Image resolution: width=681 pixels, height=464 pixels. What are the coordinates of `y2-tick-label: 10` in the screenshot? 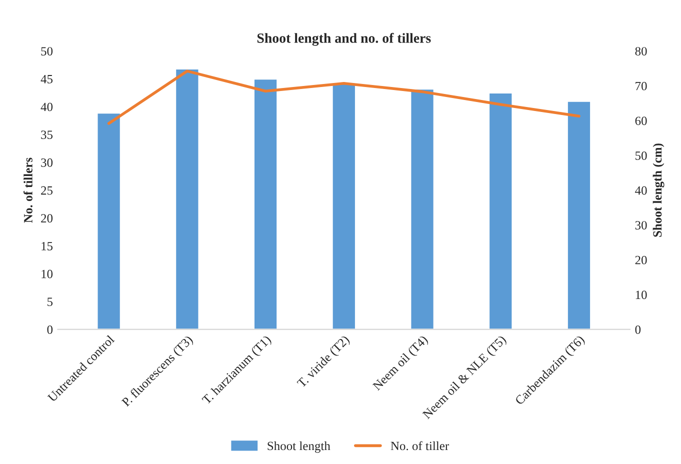 It's located at (641, 295).